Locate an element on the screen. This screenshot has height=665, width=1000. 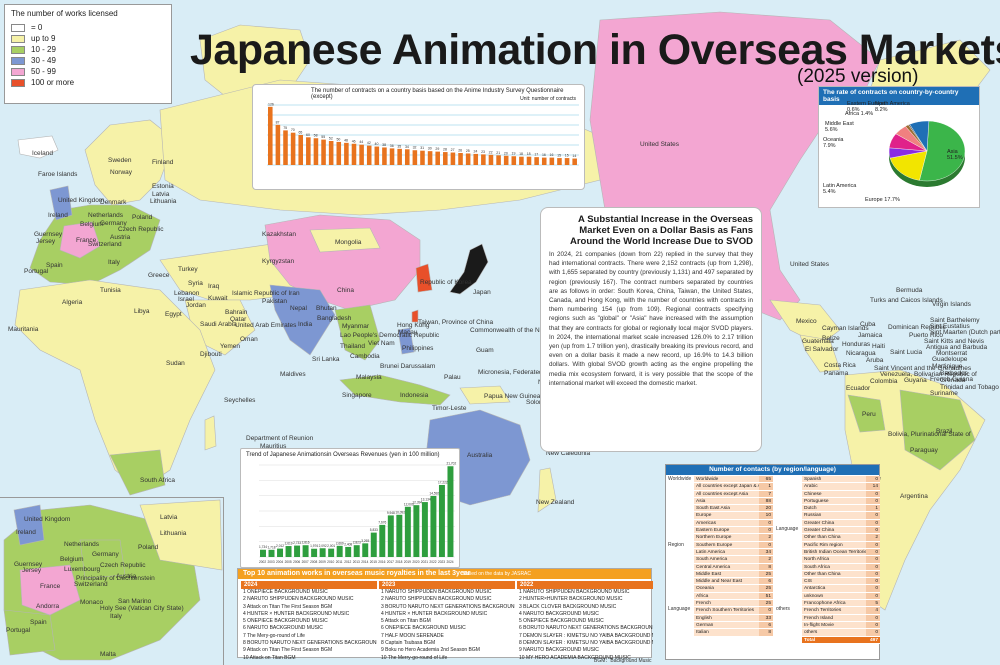
contacts-name: Greater China is located at coordinates (834, 523).